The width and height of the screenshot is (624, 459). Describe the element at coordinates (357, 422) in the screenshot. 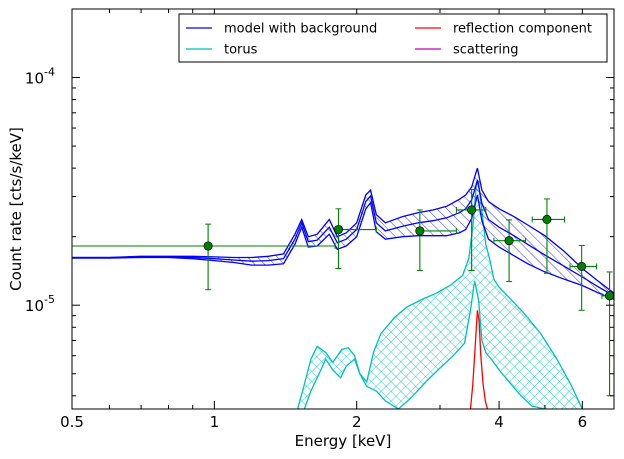

I see `x-tick-label: 2` at that location.